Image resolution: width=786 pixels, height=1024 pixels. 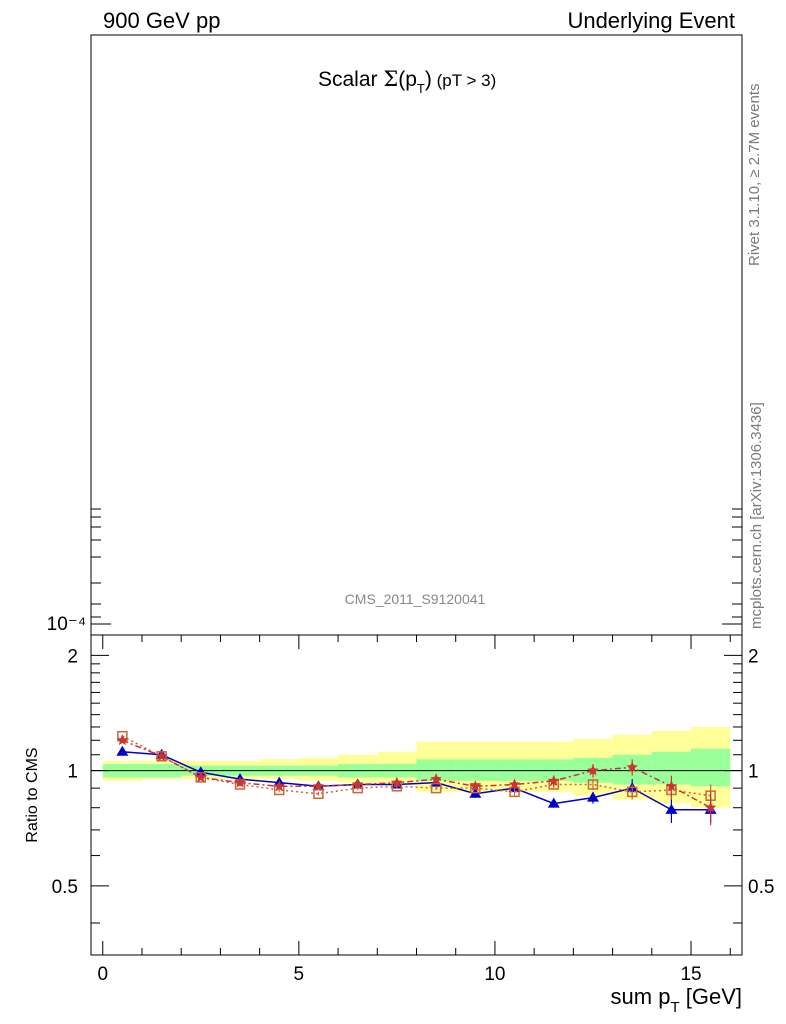 What do you see at coordinates (690, 974) in the screenshot?
I see `x-tick-label: 15` at bounding box center [690, 974].